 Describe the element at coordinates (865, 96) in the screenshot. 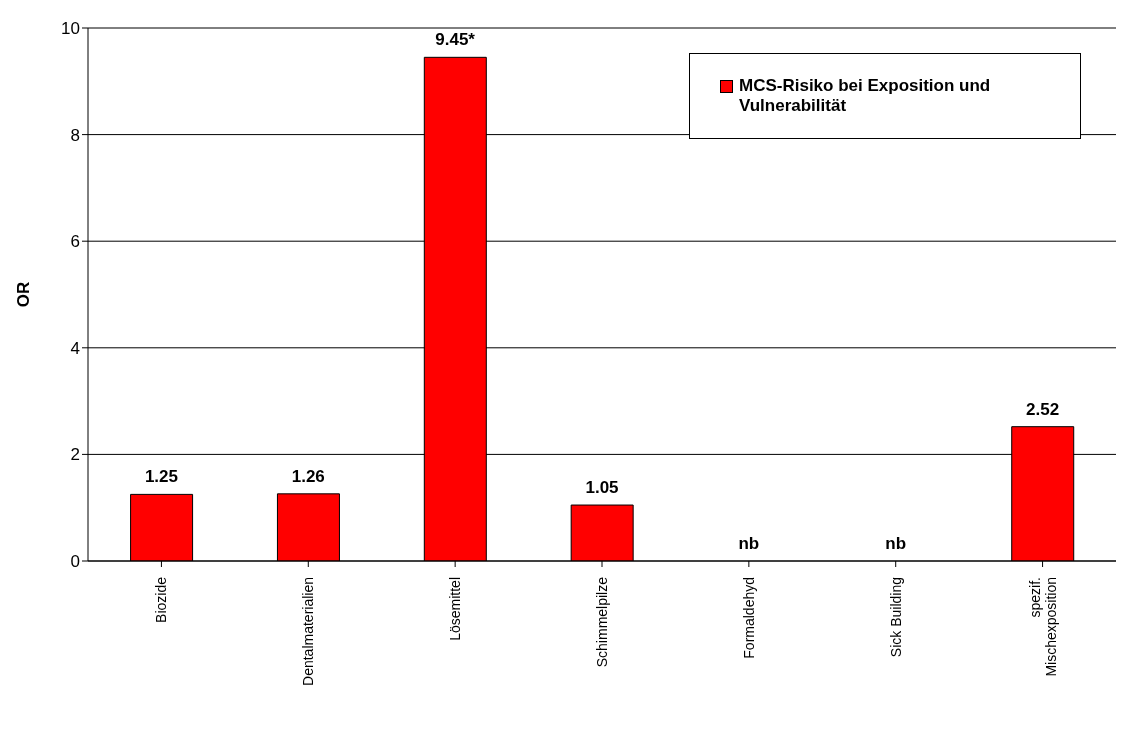

I see `legend-label: MCS-Risiko bei Exposition und Vulnerabilität` at that location.